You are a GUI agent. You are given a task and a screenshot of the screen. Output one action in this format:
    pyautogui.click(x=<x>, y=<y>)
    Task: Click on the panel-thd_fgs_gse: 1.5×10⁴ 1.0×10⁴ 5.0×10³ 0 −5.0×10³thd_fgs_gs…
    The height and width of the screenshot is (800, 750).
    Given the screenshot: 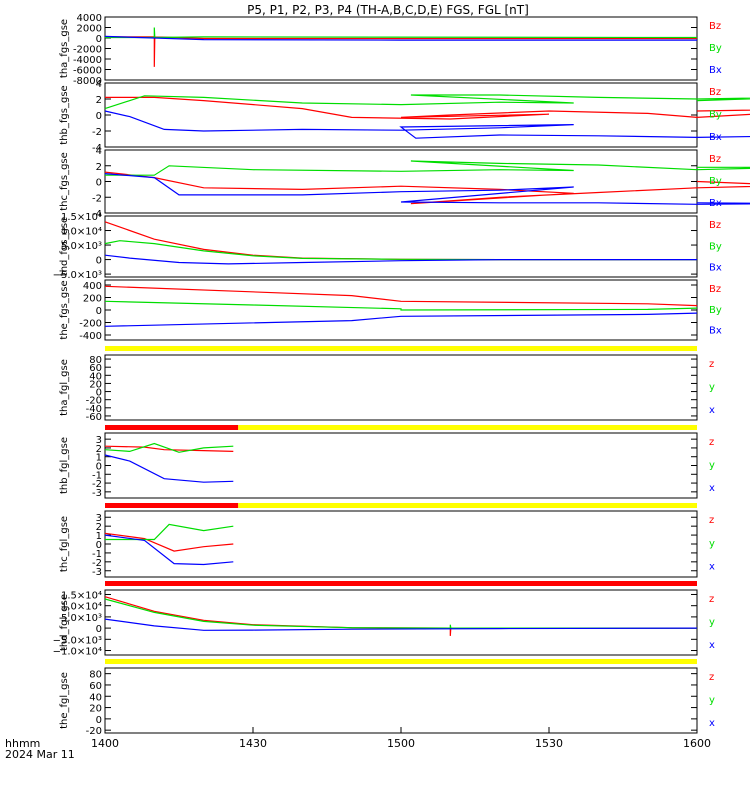 What is the action you would take?
    pyautogui.click(x=387, y=246)
    